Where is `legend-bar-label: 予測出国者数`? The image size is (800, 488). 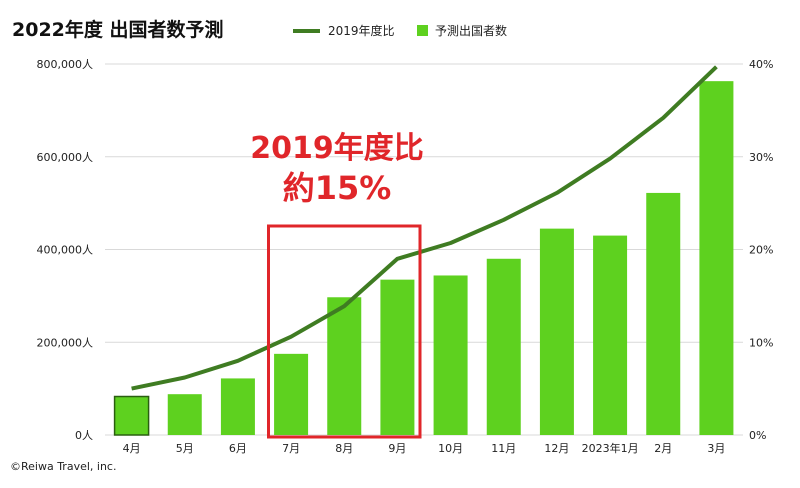
legend-bar-label: 予測出国者数 is located at coordinates (471, 30).